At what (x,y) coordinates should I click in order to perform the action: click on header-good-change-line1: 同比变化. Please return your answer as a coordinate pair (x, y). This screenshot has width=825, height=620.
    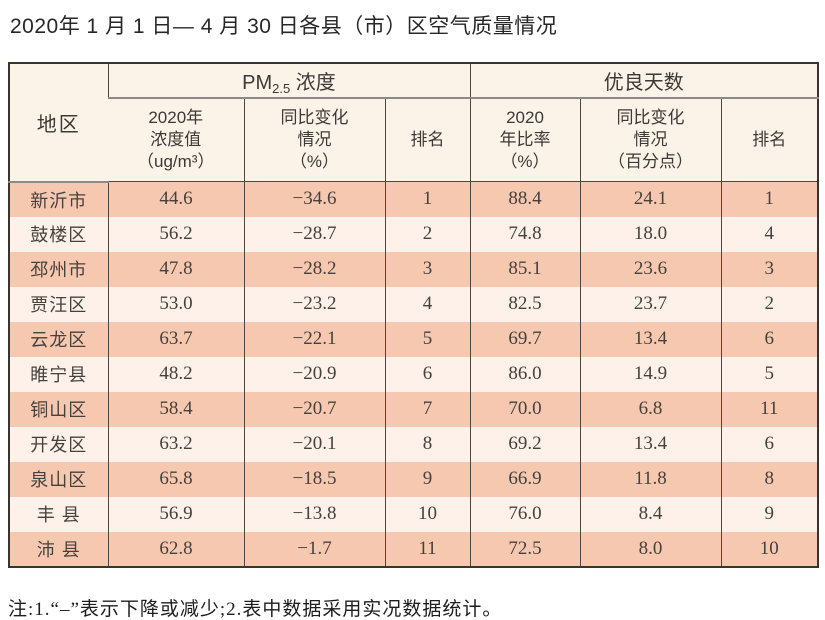
    Looking at the image, I should click on (650, 117).